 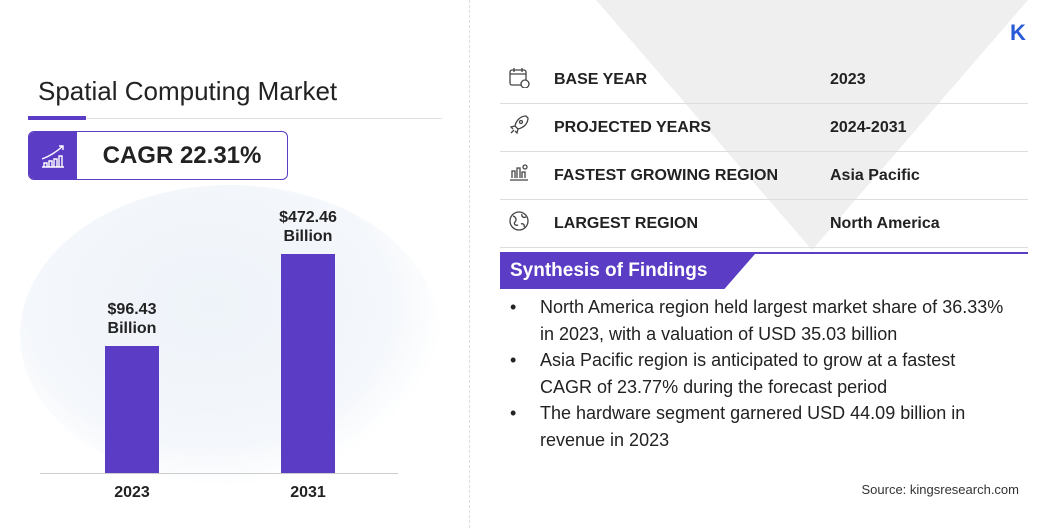 I want to click on x-tick-label: 2023, so click(x=132, y=492).